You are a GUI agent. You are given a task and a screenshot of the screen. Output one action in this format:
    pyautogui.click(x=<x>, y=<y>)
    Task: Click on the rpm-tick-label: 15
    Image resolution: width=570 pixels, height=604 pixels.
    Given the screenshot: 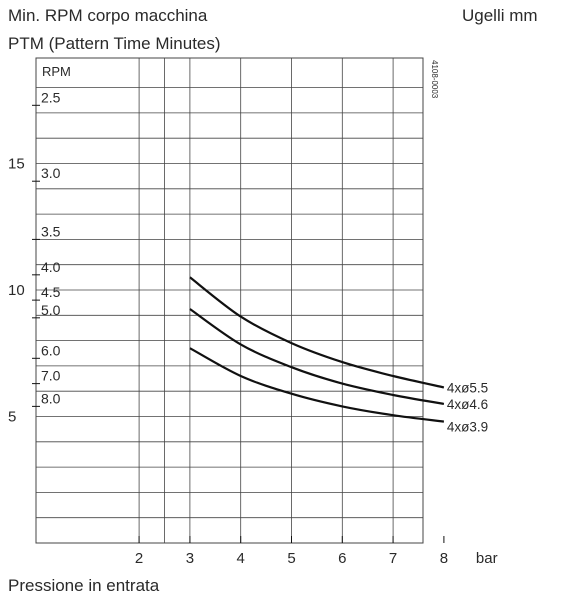 What is the action you would take?
    pyautogui.click(x=16, y=164)
    